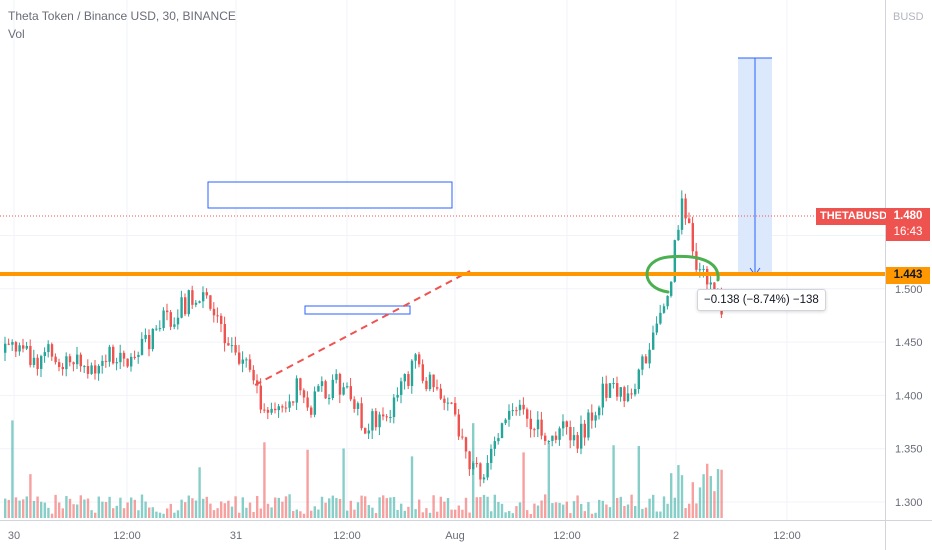 This screenshot has width=932, height=550. I want to click on price-tick-label: 1.400, so click(909, 396).